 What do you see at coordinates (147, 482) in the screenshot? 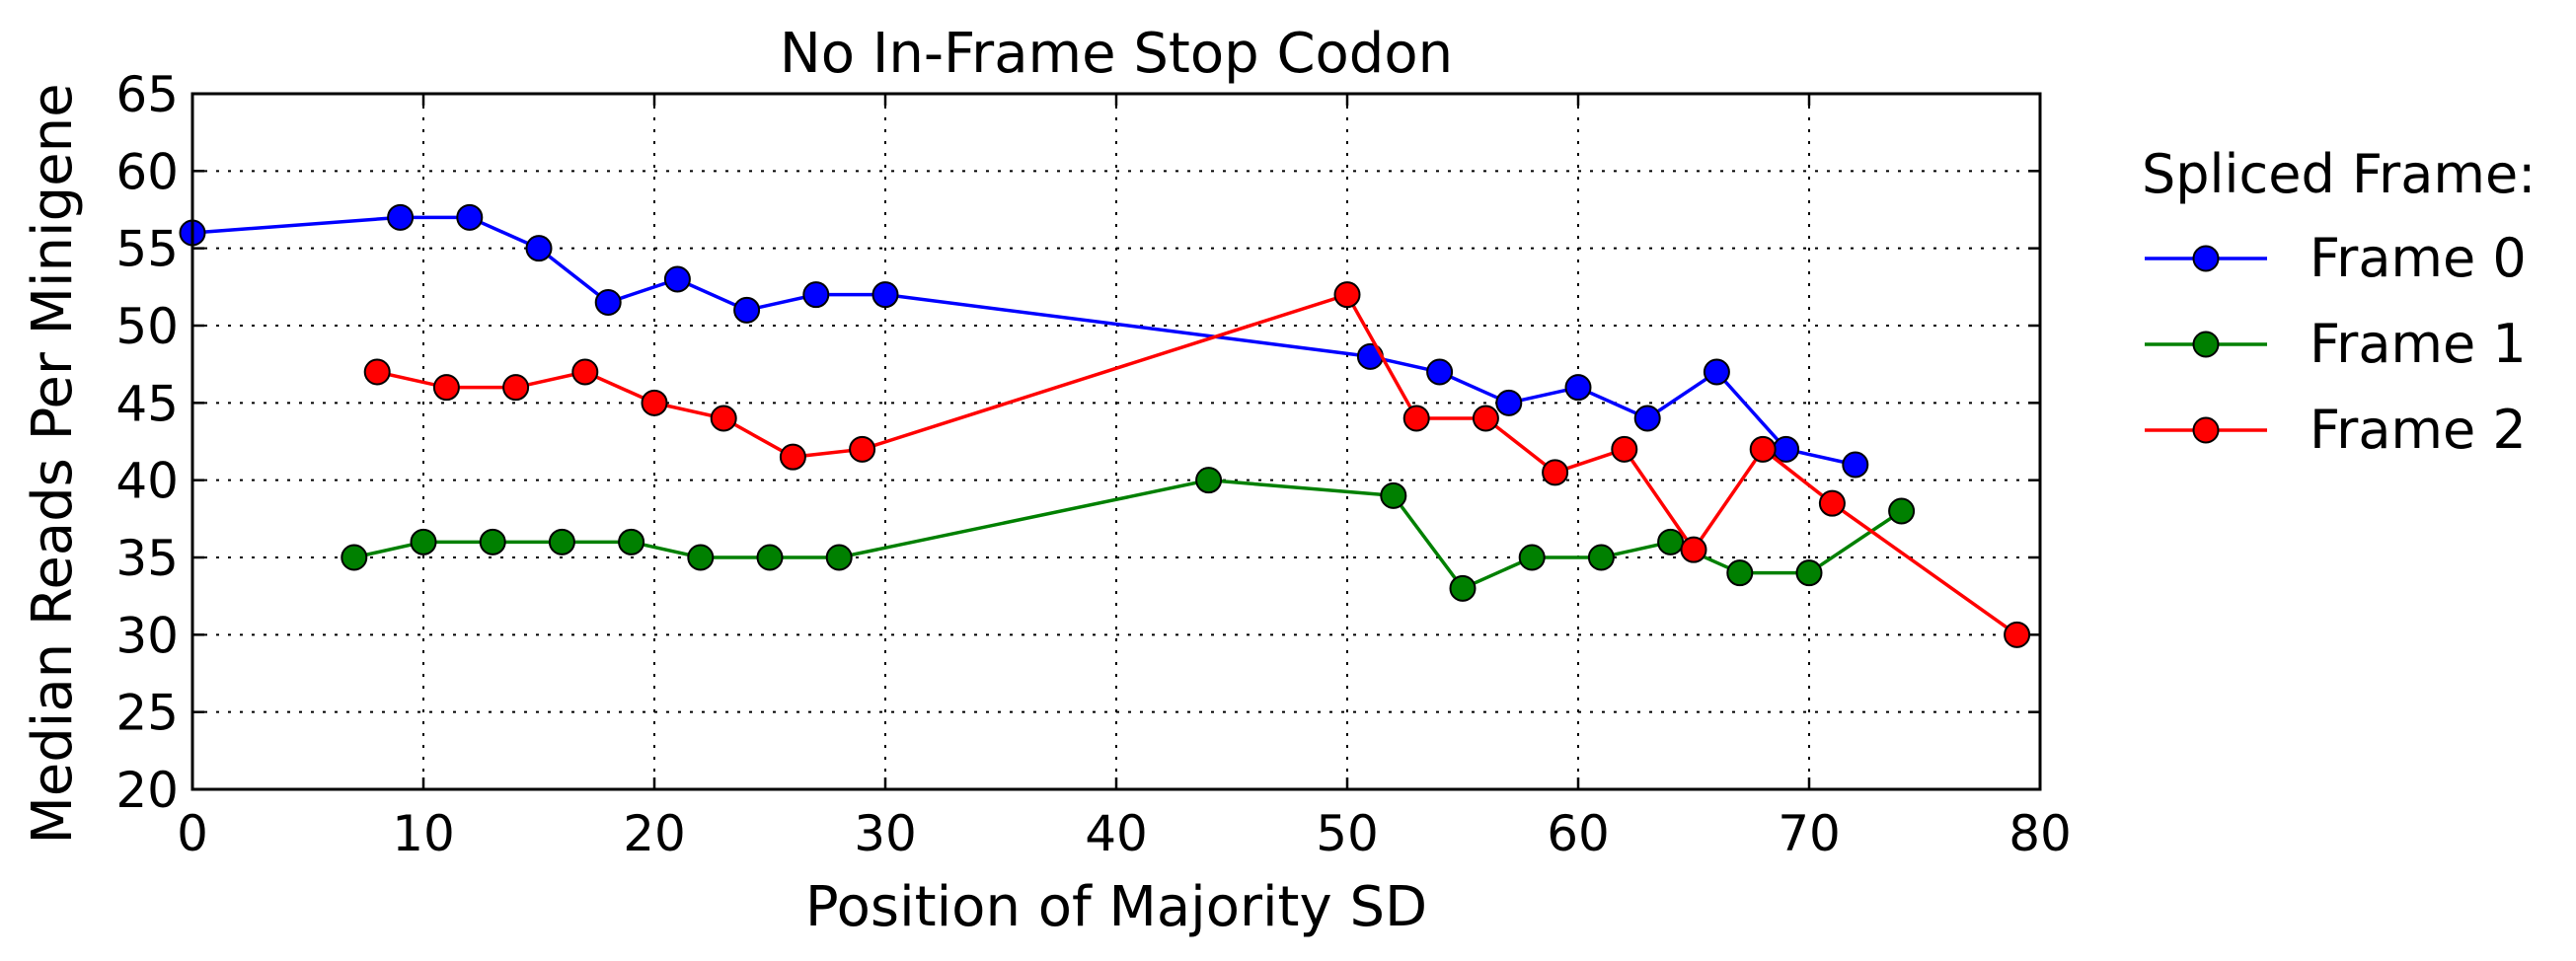
I see `y-tick-label: 40` at bounding box center [147, 482].